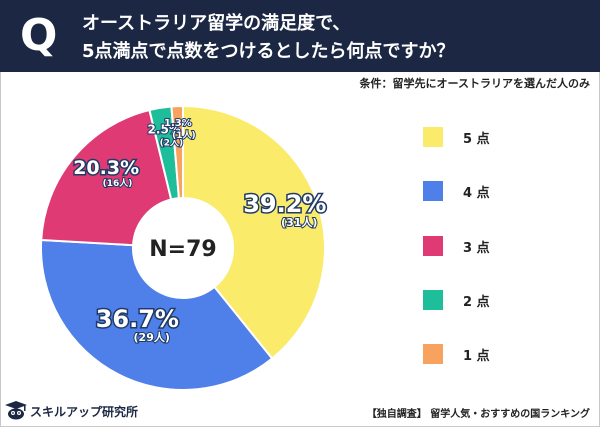  What do you see at coordinates (184, 135) in the screenshot?
I see `count-label-5: (1人)` at bounding box center [184, 135].